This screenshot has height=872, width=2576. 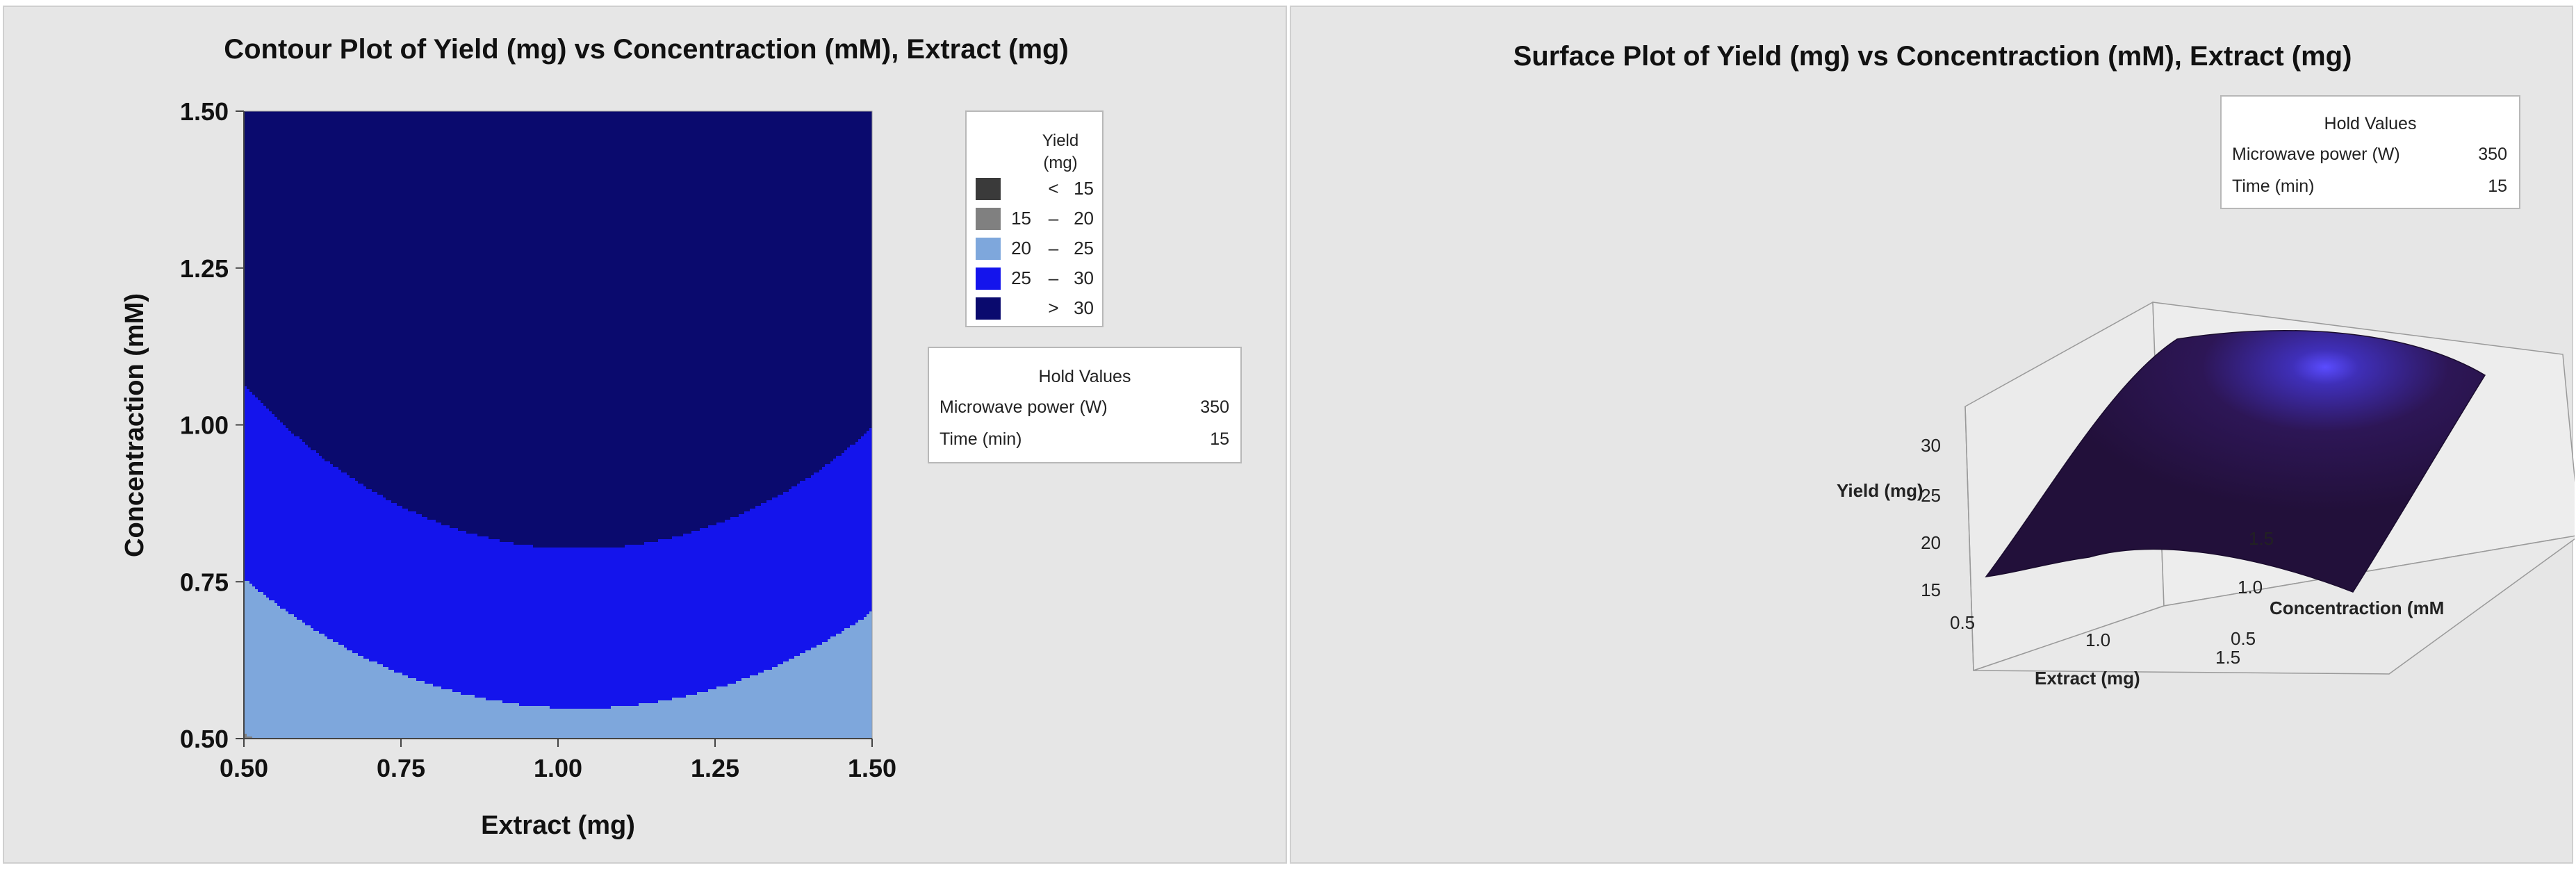 I want to click on y-axis: 0.50 0.75 1.00 1.25 1.50, so click(x=212, y=425).